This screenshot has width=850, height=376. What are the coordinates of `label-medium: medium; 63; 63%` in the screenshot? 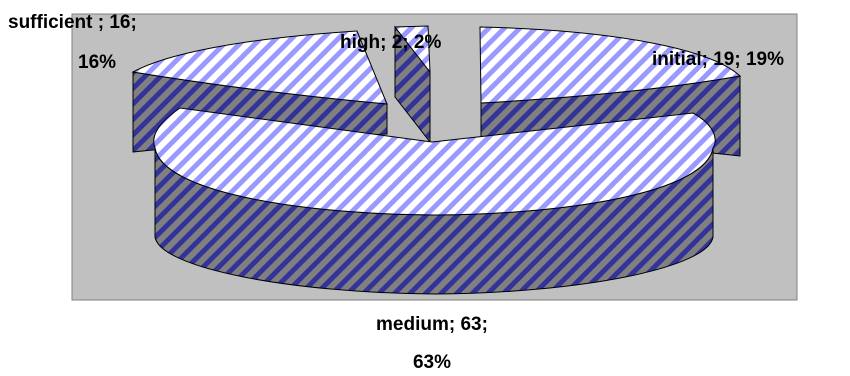 It's located at (432, 344).